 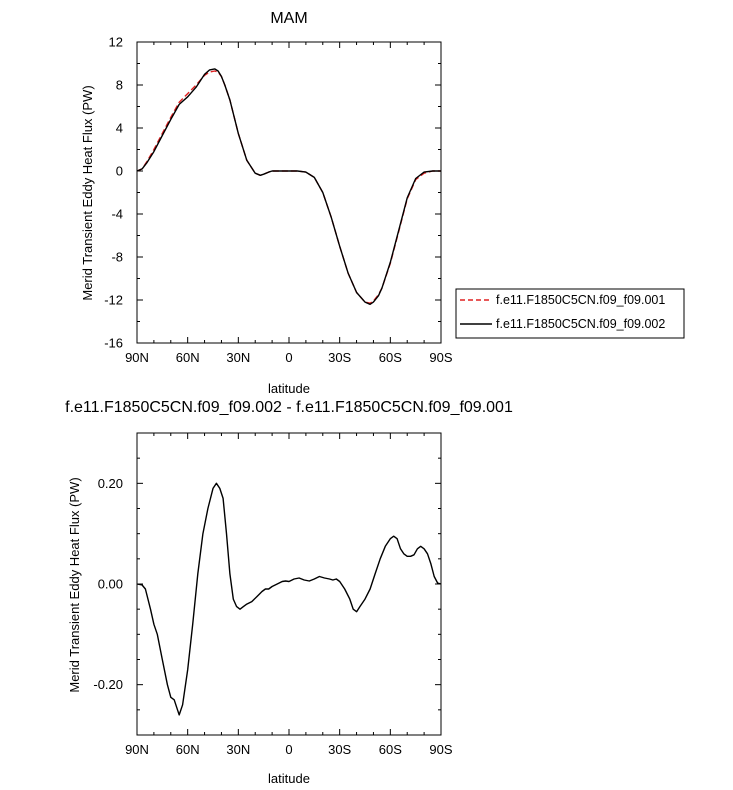 I want to click on difference-x-tick-label: 30N, so click(x=238, y=749).